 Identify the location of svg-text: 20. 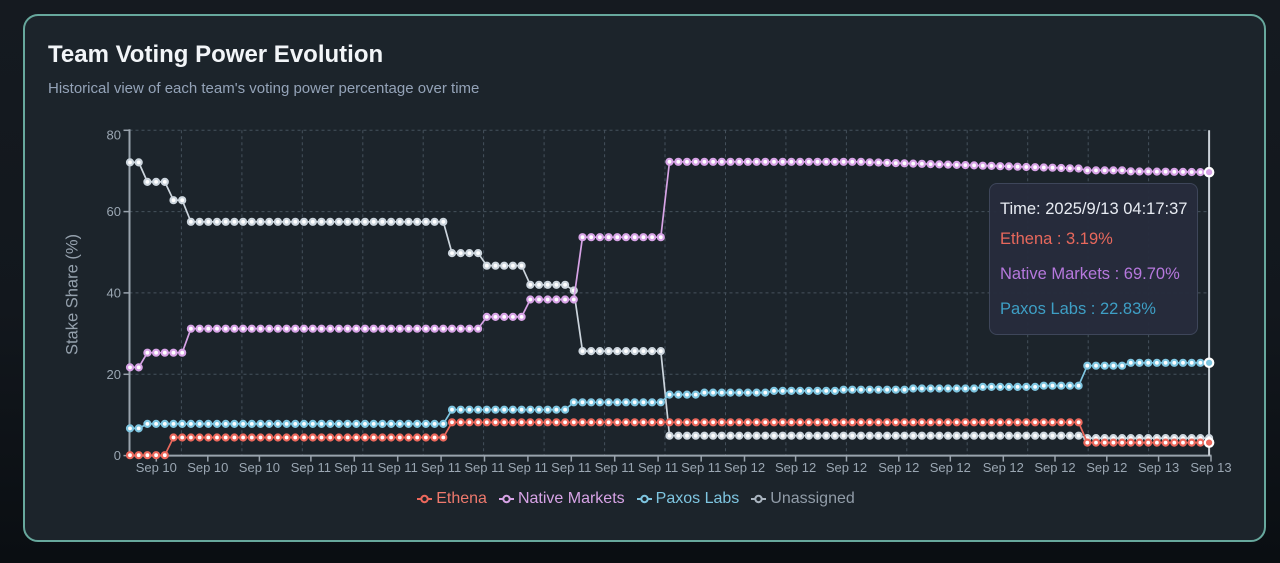
(114, 374).